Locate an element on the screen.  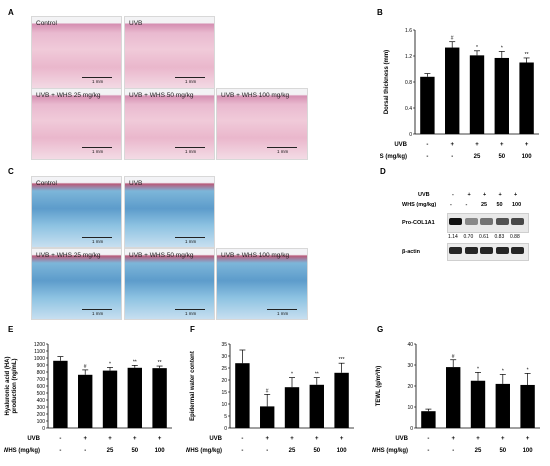
micrograph-c-whs100: UVB + WHS 100 mg/kg 1 mm is located at coordinates (262, 284).